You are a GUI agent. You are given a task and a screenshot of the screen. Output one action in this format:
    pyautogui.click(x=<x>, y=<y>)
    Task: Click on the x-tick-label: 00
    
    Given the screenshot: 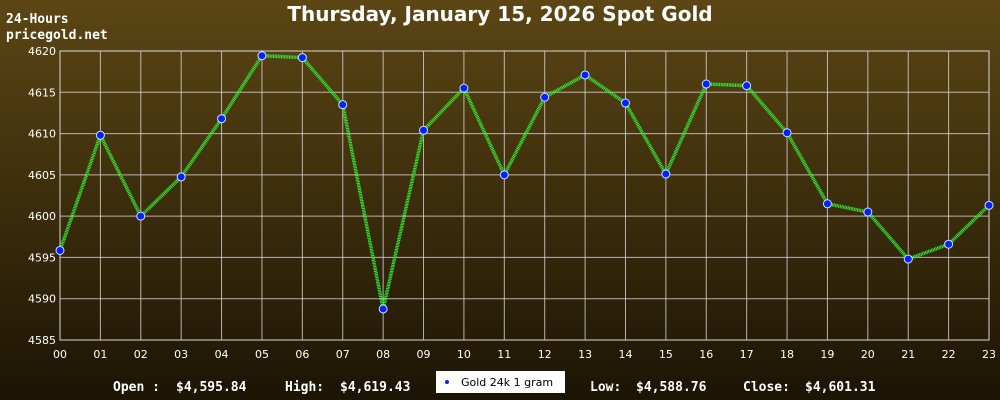 What is the action you would take?
    pyautogui.click(x=60, y=354)
    